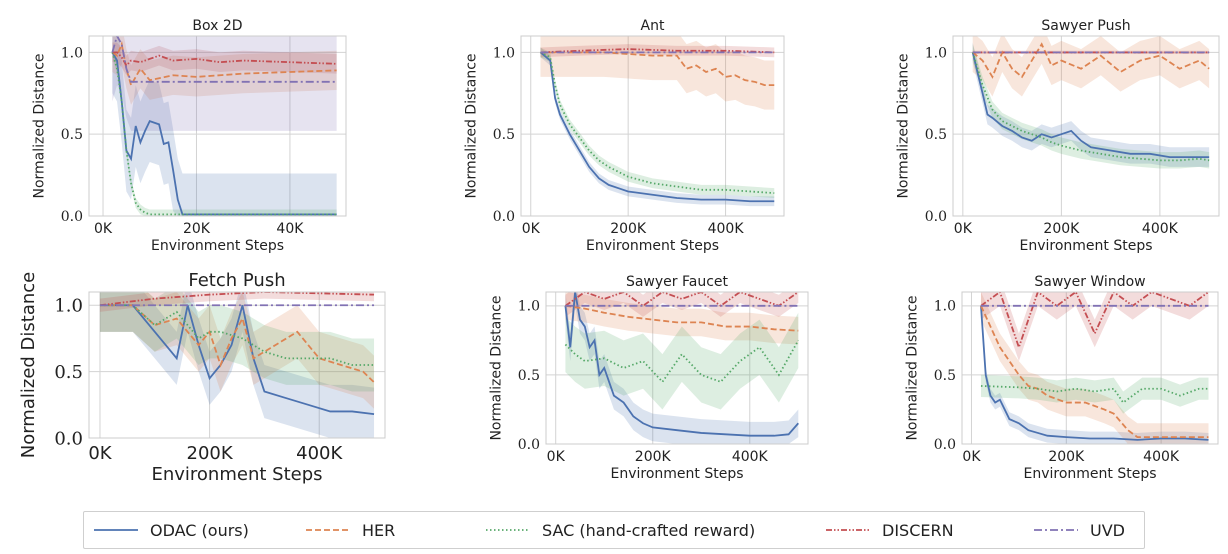  What do you see at coordinates (677, 282) in the screenshot?
I see `subplot-title: Sawyer Faucet` at bounding box center [677, 282].